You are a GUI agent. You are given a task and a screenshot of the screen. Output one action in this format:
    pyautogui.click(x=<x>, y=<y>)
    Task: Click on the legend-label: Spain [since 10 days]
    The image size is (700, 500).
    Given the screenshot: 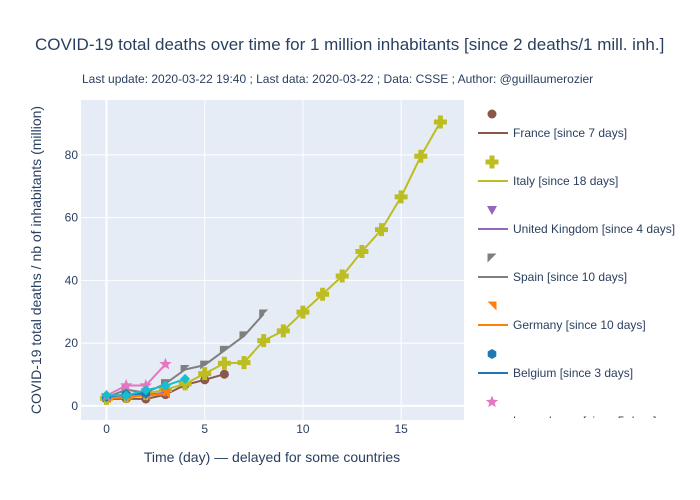 What is the action you would take?
    pyautogui.click(x=570, y=277)
    